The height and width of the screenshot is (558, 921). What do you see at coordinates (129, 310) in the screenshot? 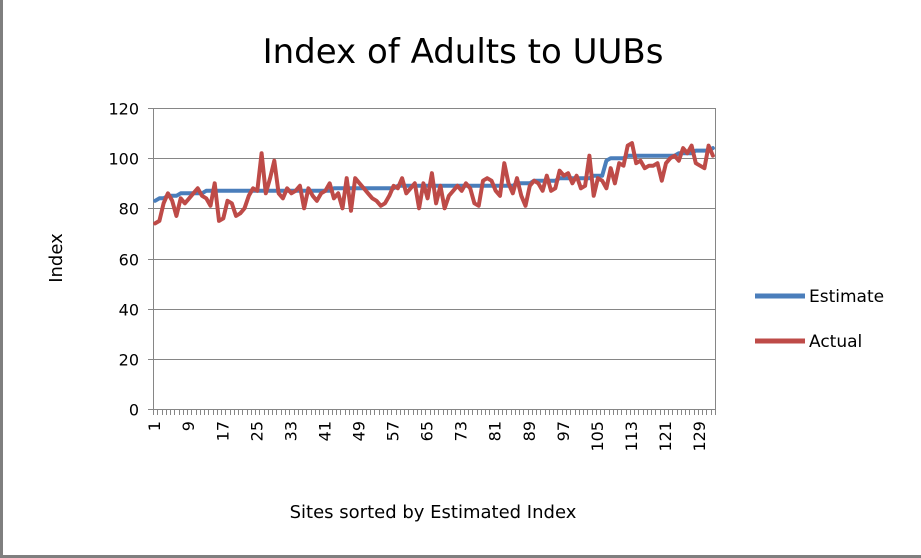
I see `y-tick-label: 40` at bounding box center [129, 310].